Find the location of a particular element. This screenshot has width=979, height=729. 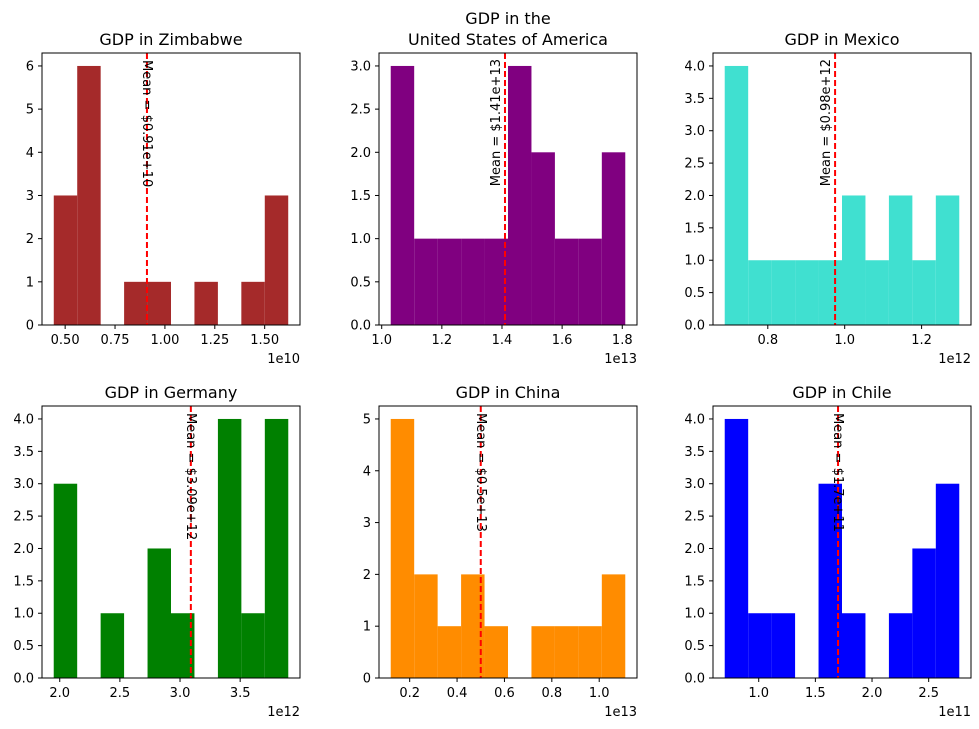

x-tick-label: 1.00 is located at coordinates (164, 340).